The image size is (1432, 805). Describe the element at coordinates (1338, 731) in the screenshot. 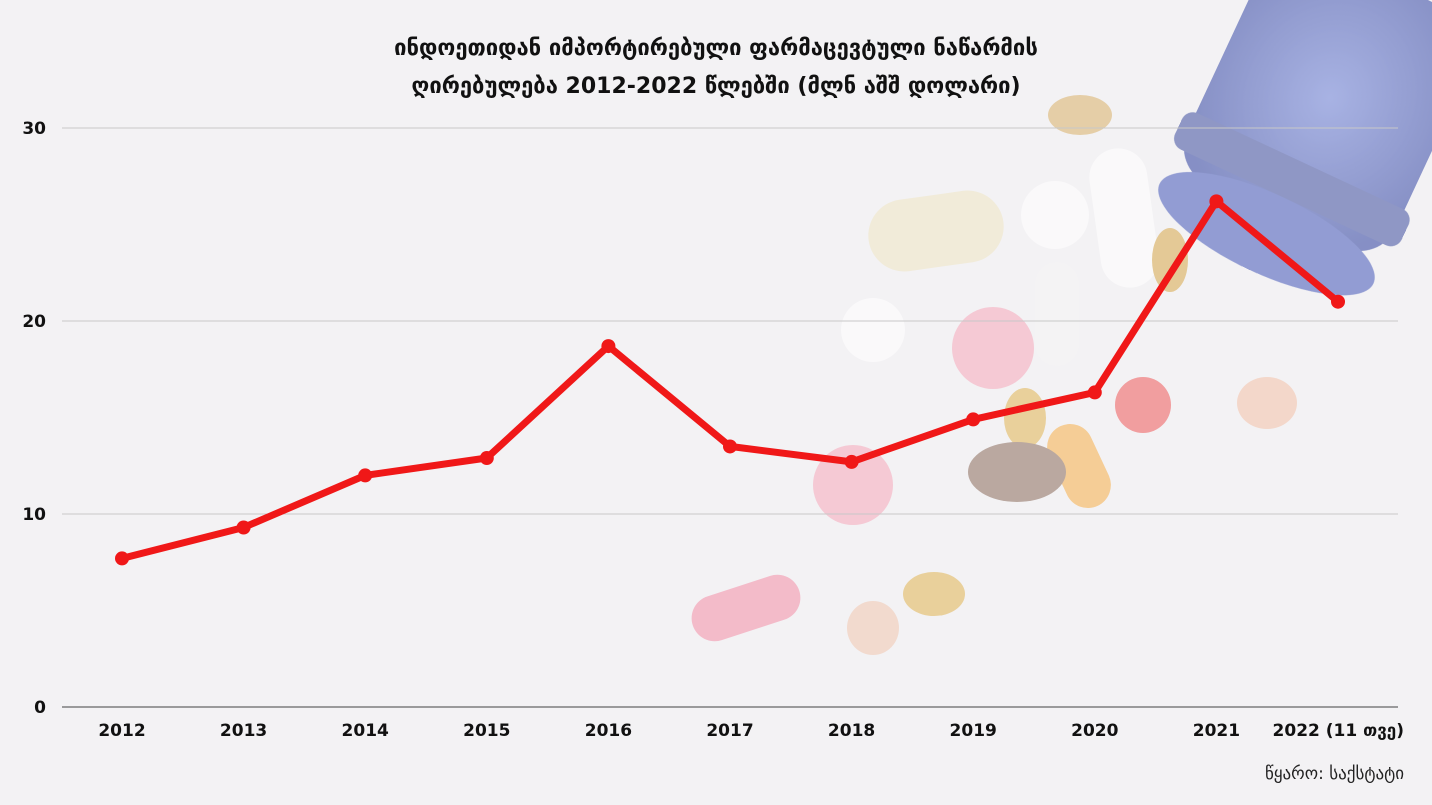

I see `x-tick-label: 2022 (11 თვე)` at that location.